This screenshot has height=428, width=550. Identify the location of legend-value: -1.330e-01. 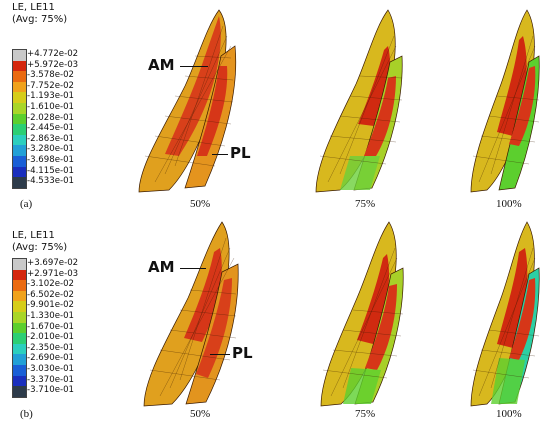
(51, 315).